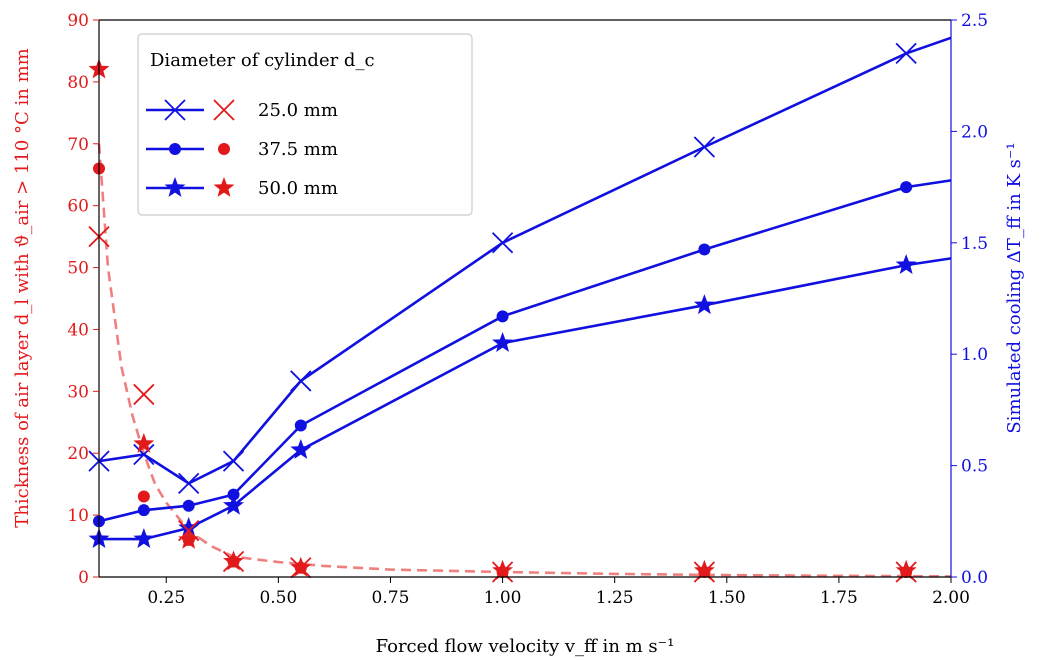 The height and width of the screenshot is (660, 1052). What do you see at coordinates (78, 145) in the screenshot?
I see `y-left-tick-label: 70` at bounding box center [78, 145].